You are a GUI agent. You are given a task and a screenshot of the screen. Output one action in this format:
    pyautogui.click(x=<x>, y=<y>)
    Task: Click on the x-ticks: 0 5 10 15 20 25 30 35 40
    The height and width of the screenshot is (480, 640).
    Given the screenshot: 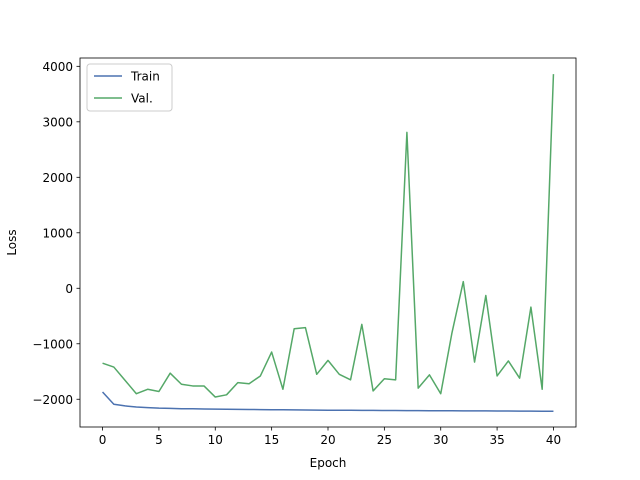 What is the action you would take?
    pyautogui.click(x=330, y=437)
    